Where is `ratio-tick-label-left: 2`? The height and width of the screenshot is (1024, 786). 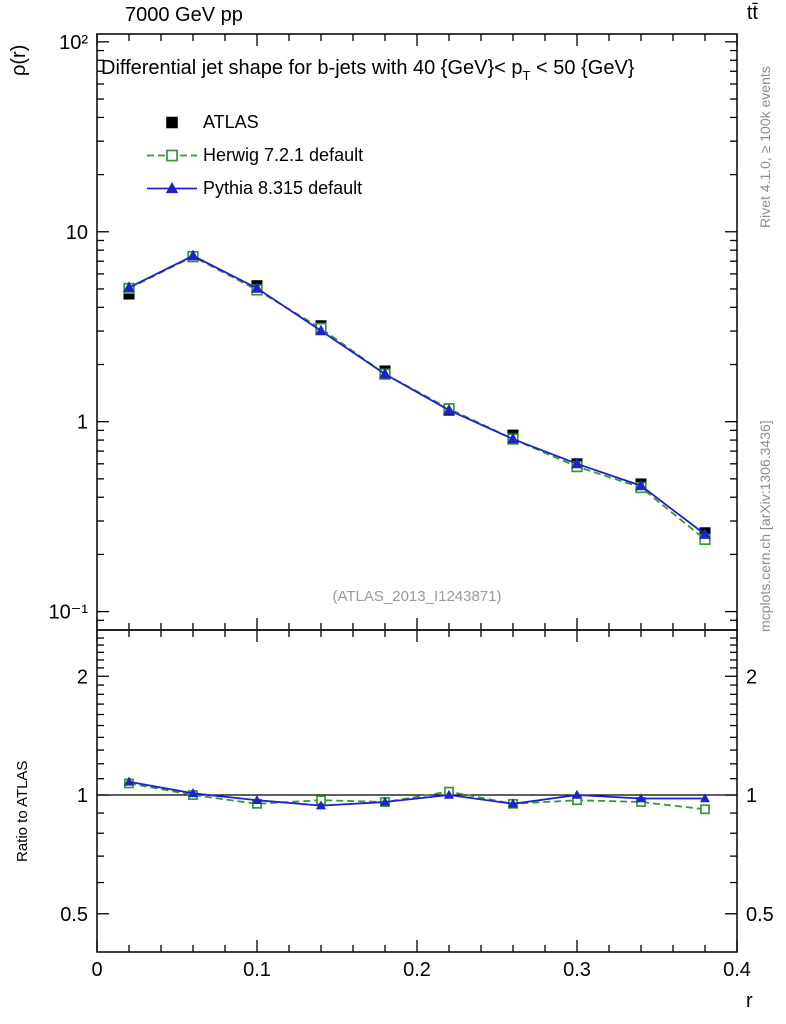
ratio-tick-label-left: 2 is located at coordinates (82, 677).